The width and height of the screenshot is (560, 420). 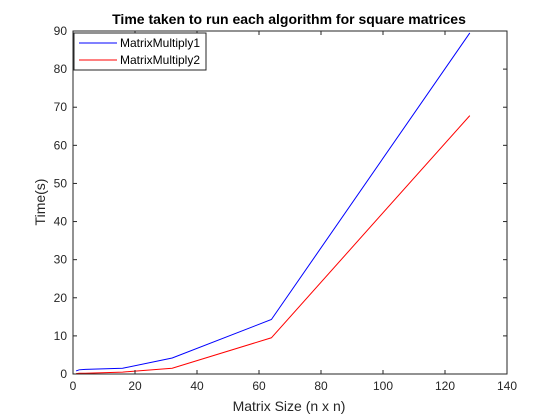 I want to click on x-tick-label: 100, so click(x=383, y=386).